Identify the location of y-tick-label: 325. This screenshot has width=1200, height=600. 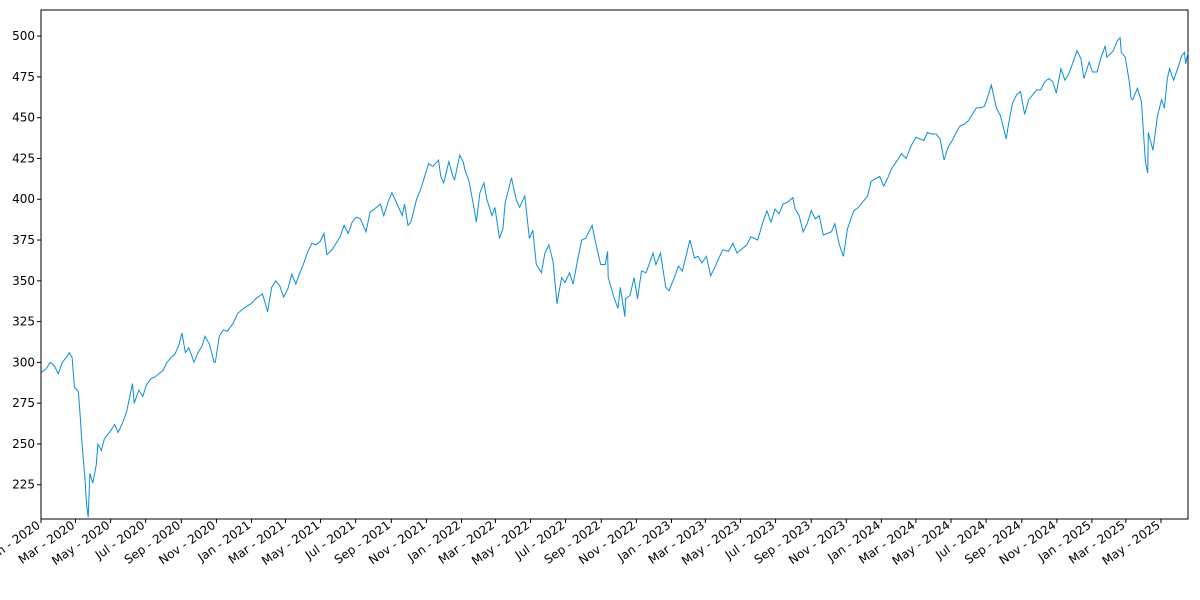
(23, 322).